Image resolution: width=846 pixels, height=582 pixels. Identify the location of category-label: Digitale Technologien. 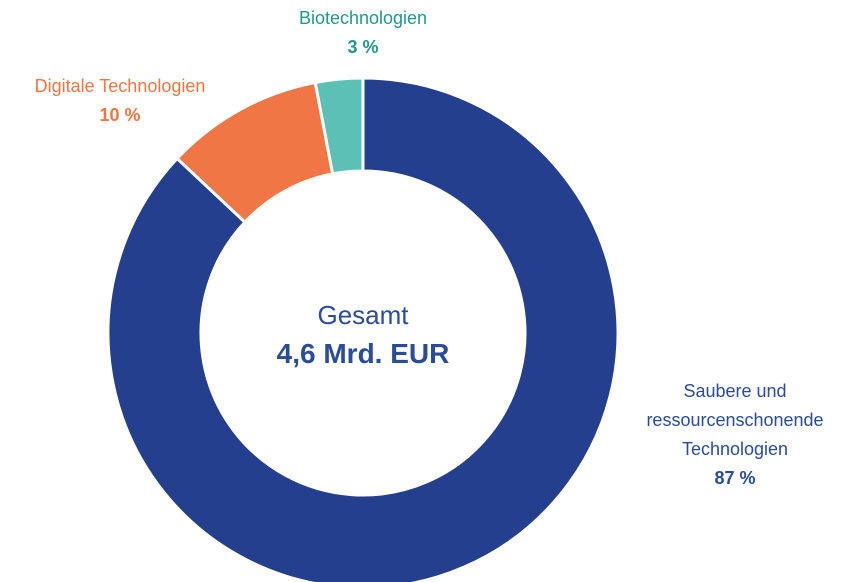
(120, 86).